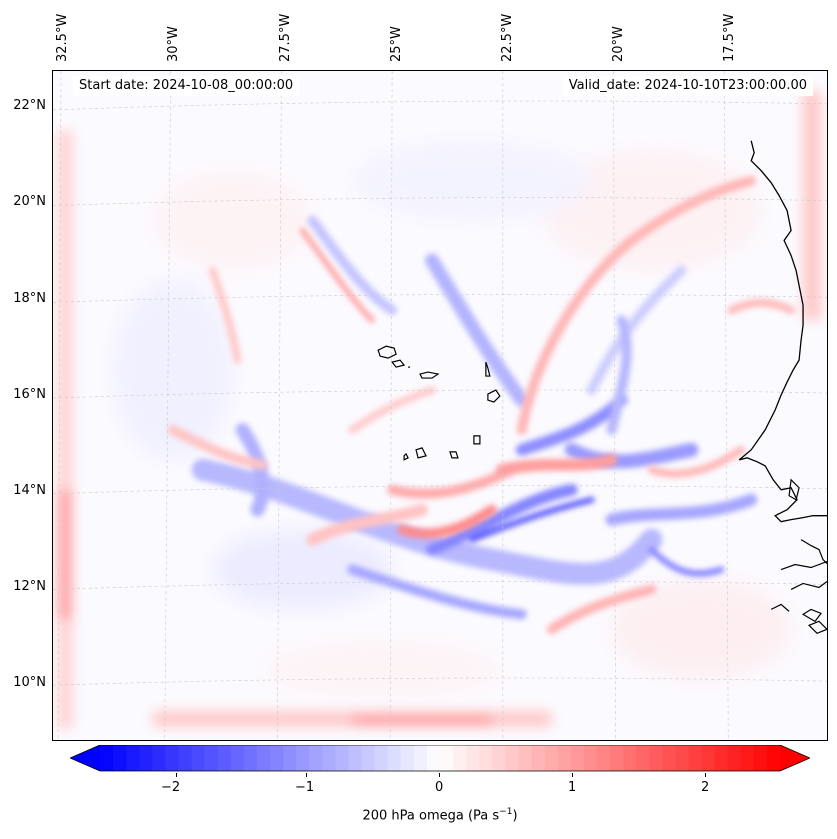  I want to click on lon-label: 17.5°W, so click(729, 37).